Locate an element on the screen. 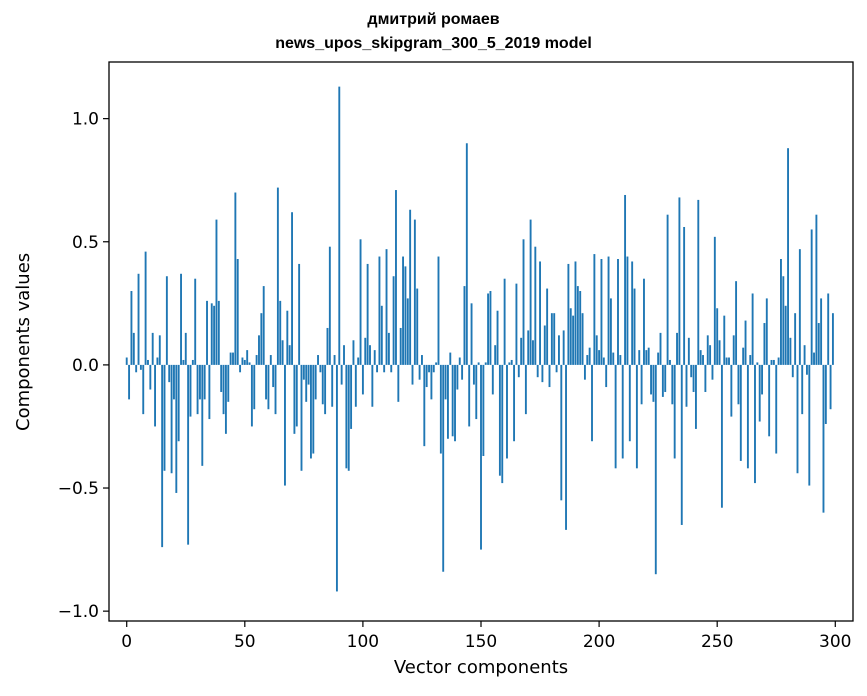 The image size is (867, 696). y-tick-label: 0.0 is located at coordinates (85, 366).